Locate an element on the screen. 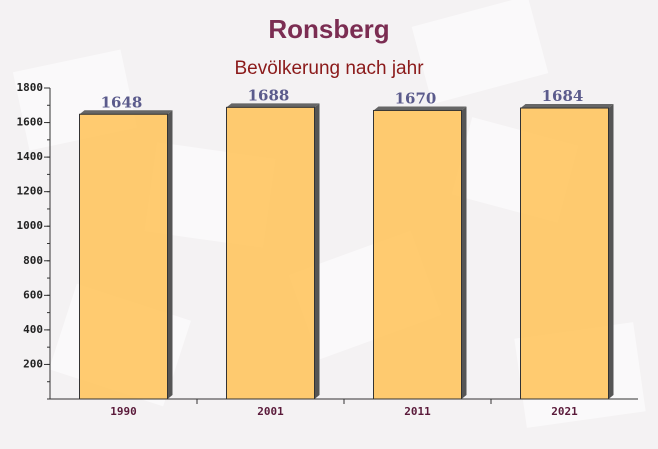 This screenshot has width=658, height=449. value-label: 1684 is located at coordinates (563, 96).